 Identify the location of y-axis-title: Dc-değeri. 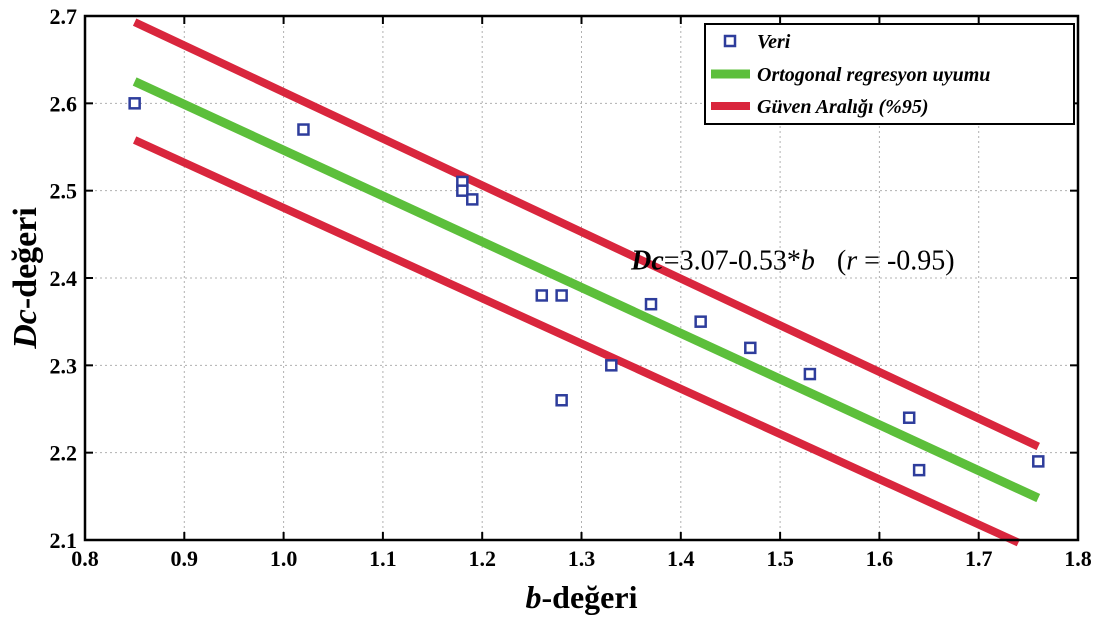
(25, 278).